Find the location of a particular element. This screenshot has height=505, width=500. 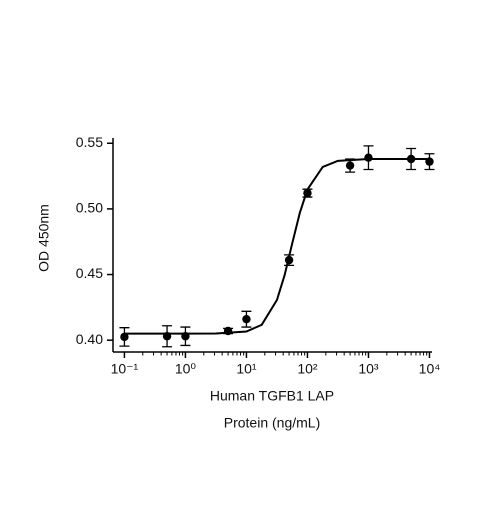

x-tick-label: 10¹ is located at coordinates (246, 369).